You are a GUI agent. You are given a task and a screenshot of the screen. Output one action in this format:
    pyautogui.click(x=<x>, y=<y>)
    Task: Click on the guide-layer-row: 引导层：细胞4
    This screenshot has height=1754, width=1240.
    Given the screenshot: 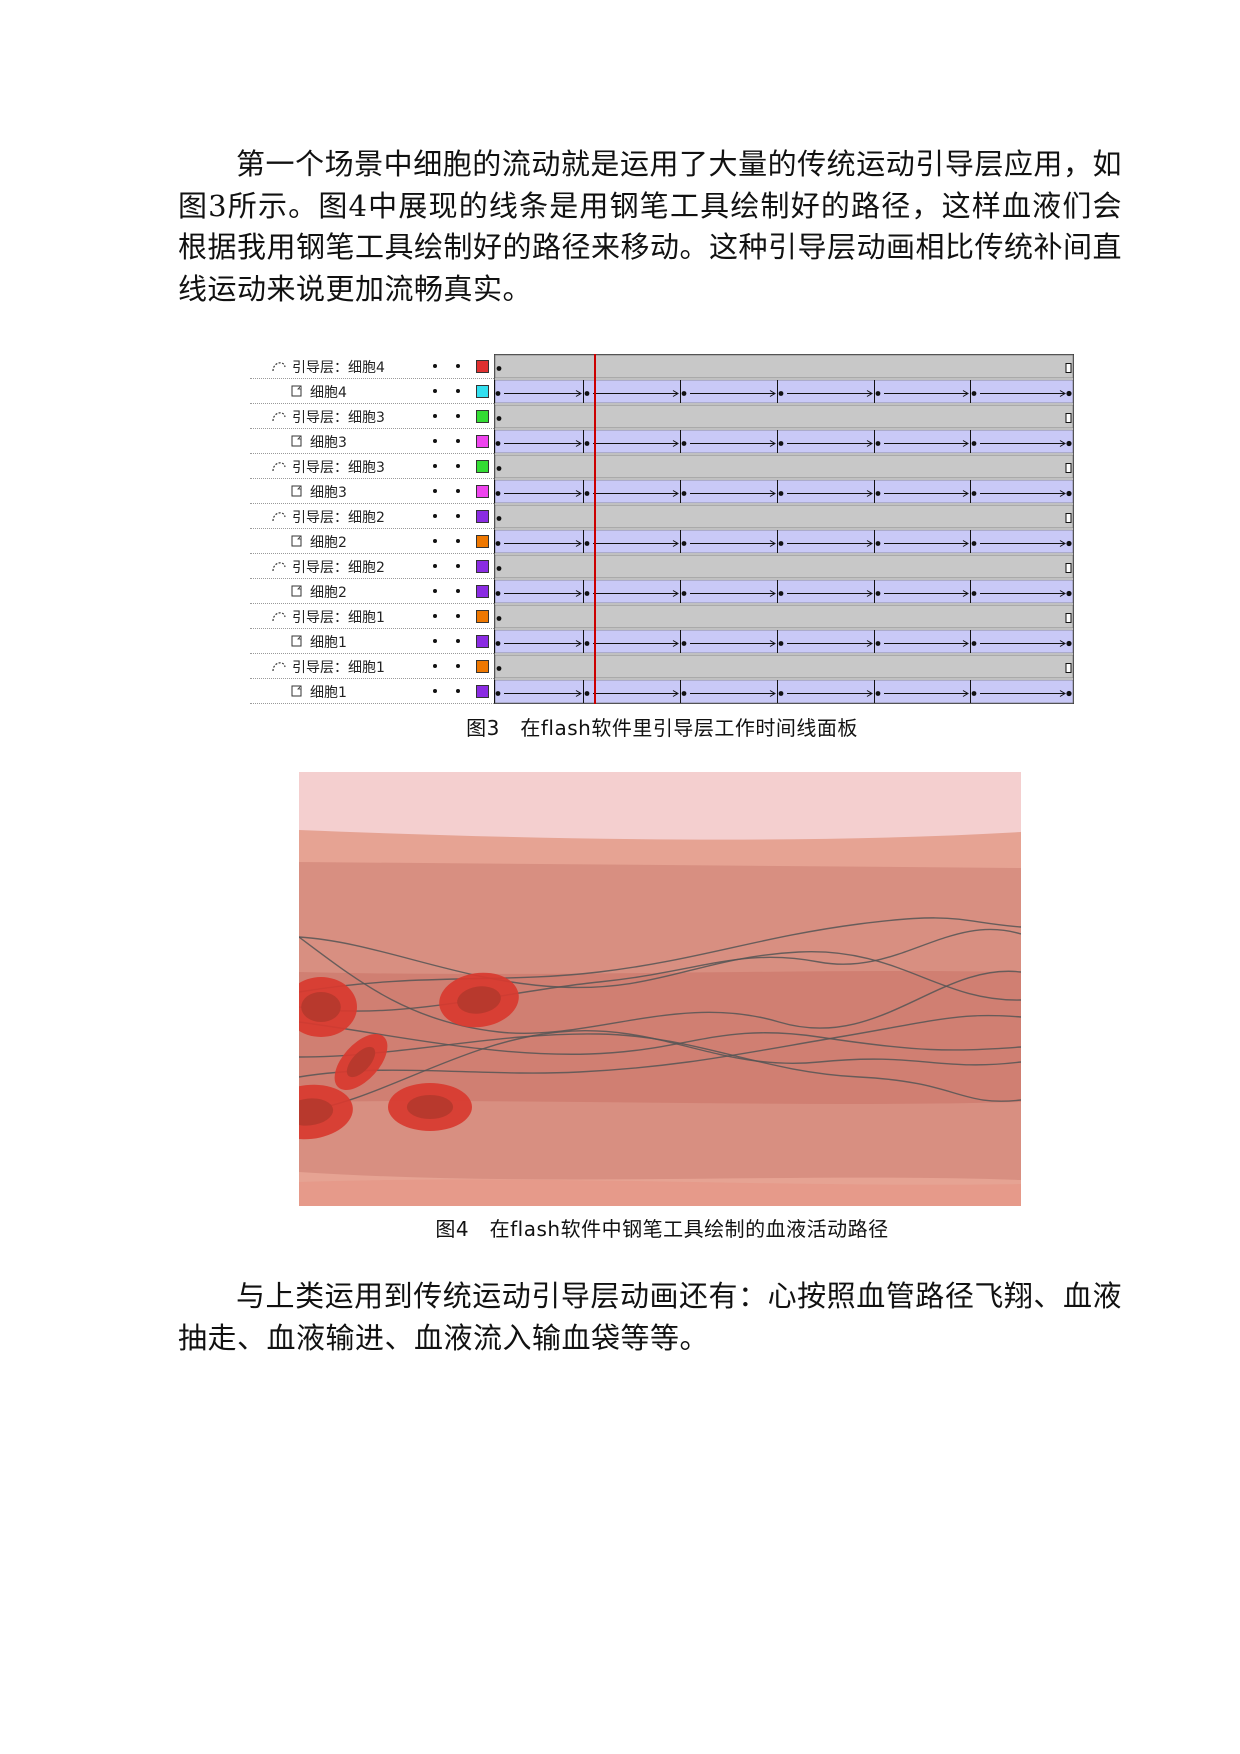 What is the action you would take?
    pyautogui.click(x=372, y=366)
    